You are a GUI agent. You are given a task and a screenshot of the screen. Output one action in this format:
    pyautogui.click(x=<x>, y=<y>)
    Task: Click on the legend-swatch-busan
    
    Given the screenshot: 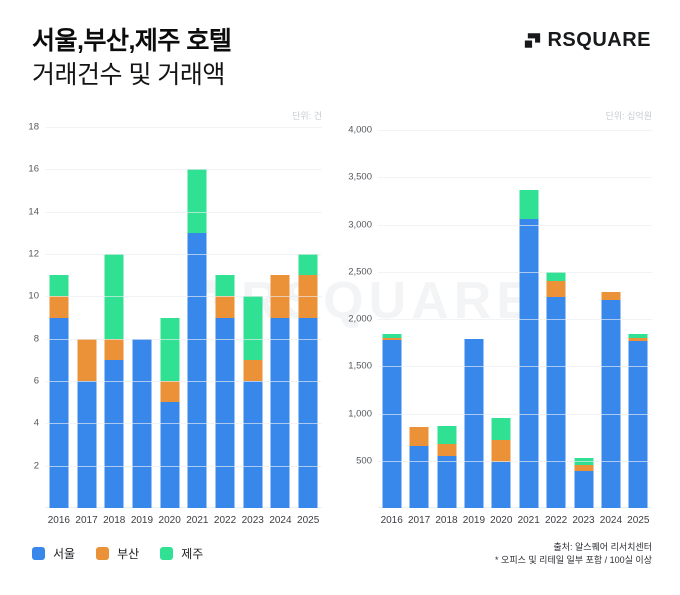 What is the action you would take?
    pyautogui.click(x=103, y=553)
    